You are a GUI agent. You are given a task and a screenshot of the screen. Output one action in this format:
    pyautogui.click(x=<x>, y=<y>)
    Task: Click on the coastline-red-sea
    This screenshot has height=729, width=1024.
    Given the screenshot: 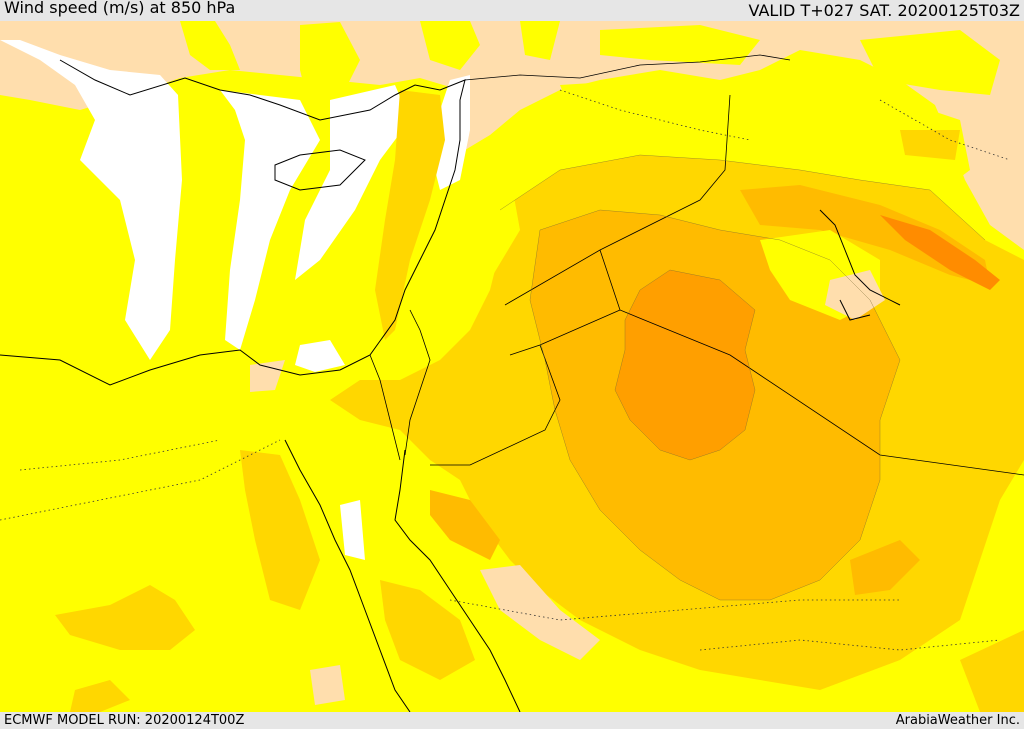 What is the action you would take?
    pyautogui.click(x=402, y=575)
    